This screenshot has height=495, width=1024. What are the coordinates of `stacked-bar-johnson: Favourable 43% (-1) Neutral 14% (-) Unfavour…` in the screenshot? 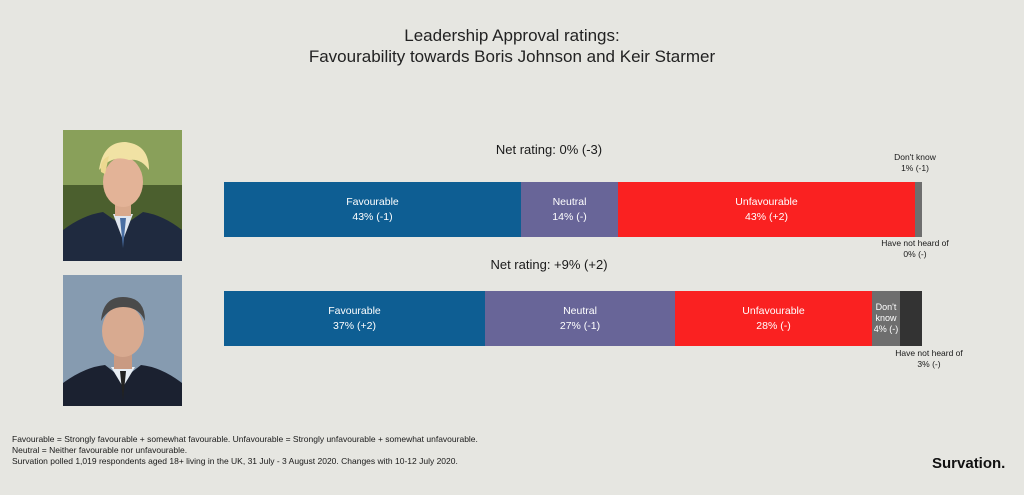 It's located at (573, 209).